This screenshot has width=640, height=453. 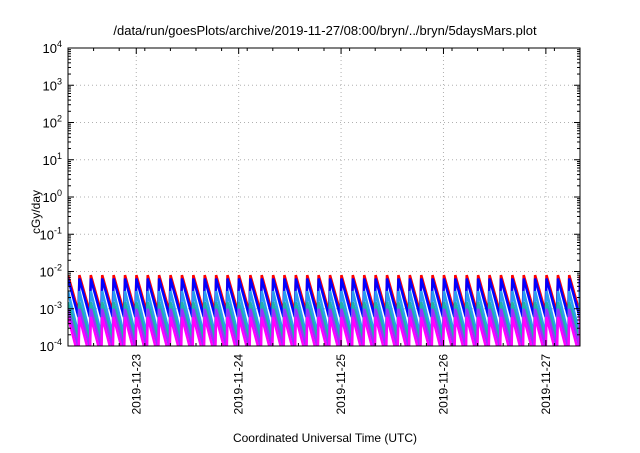 What do you see at coordinates (51, 271) in the screenshot?
I see `y-tick-label: 10⁻²` at bounding box center [51, 271].